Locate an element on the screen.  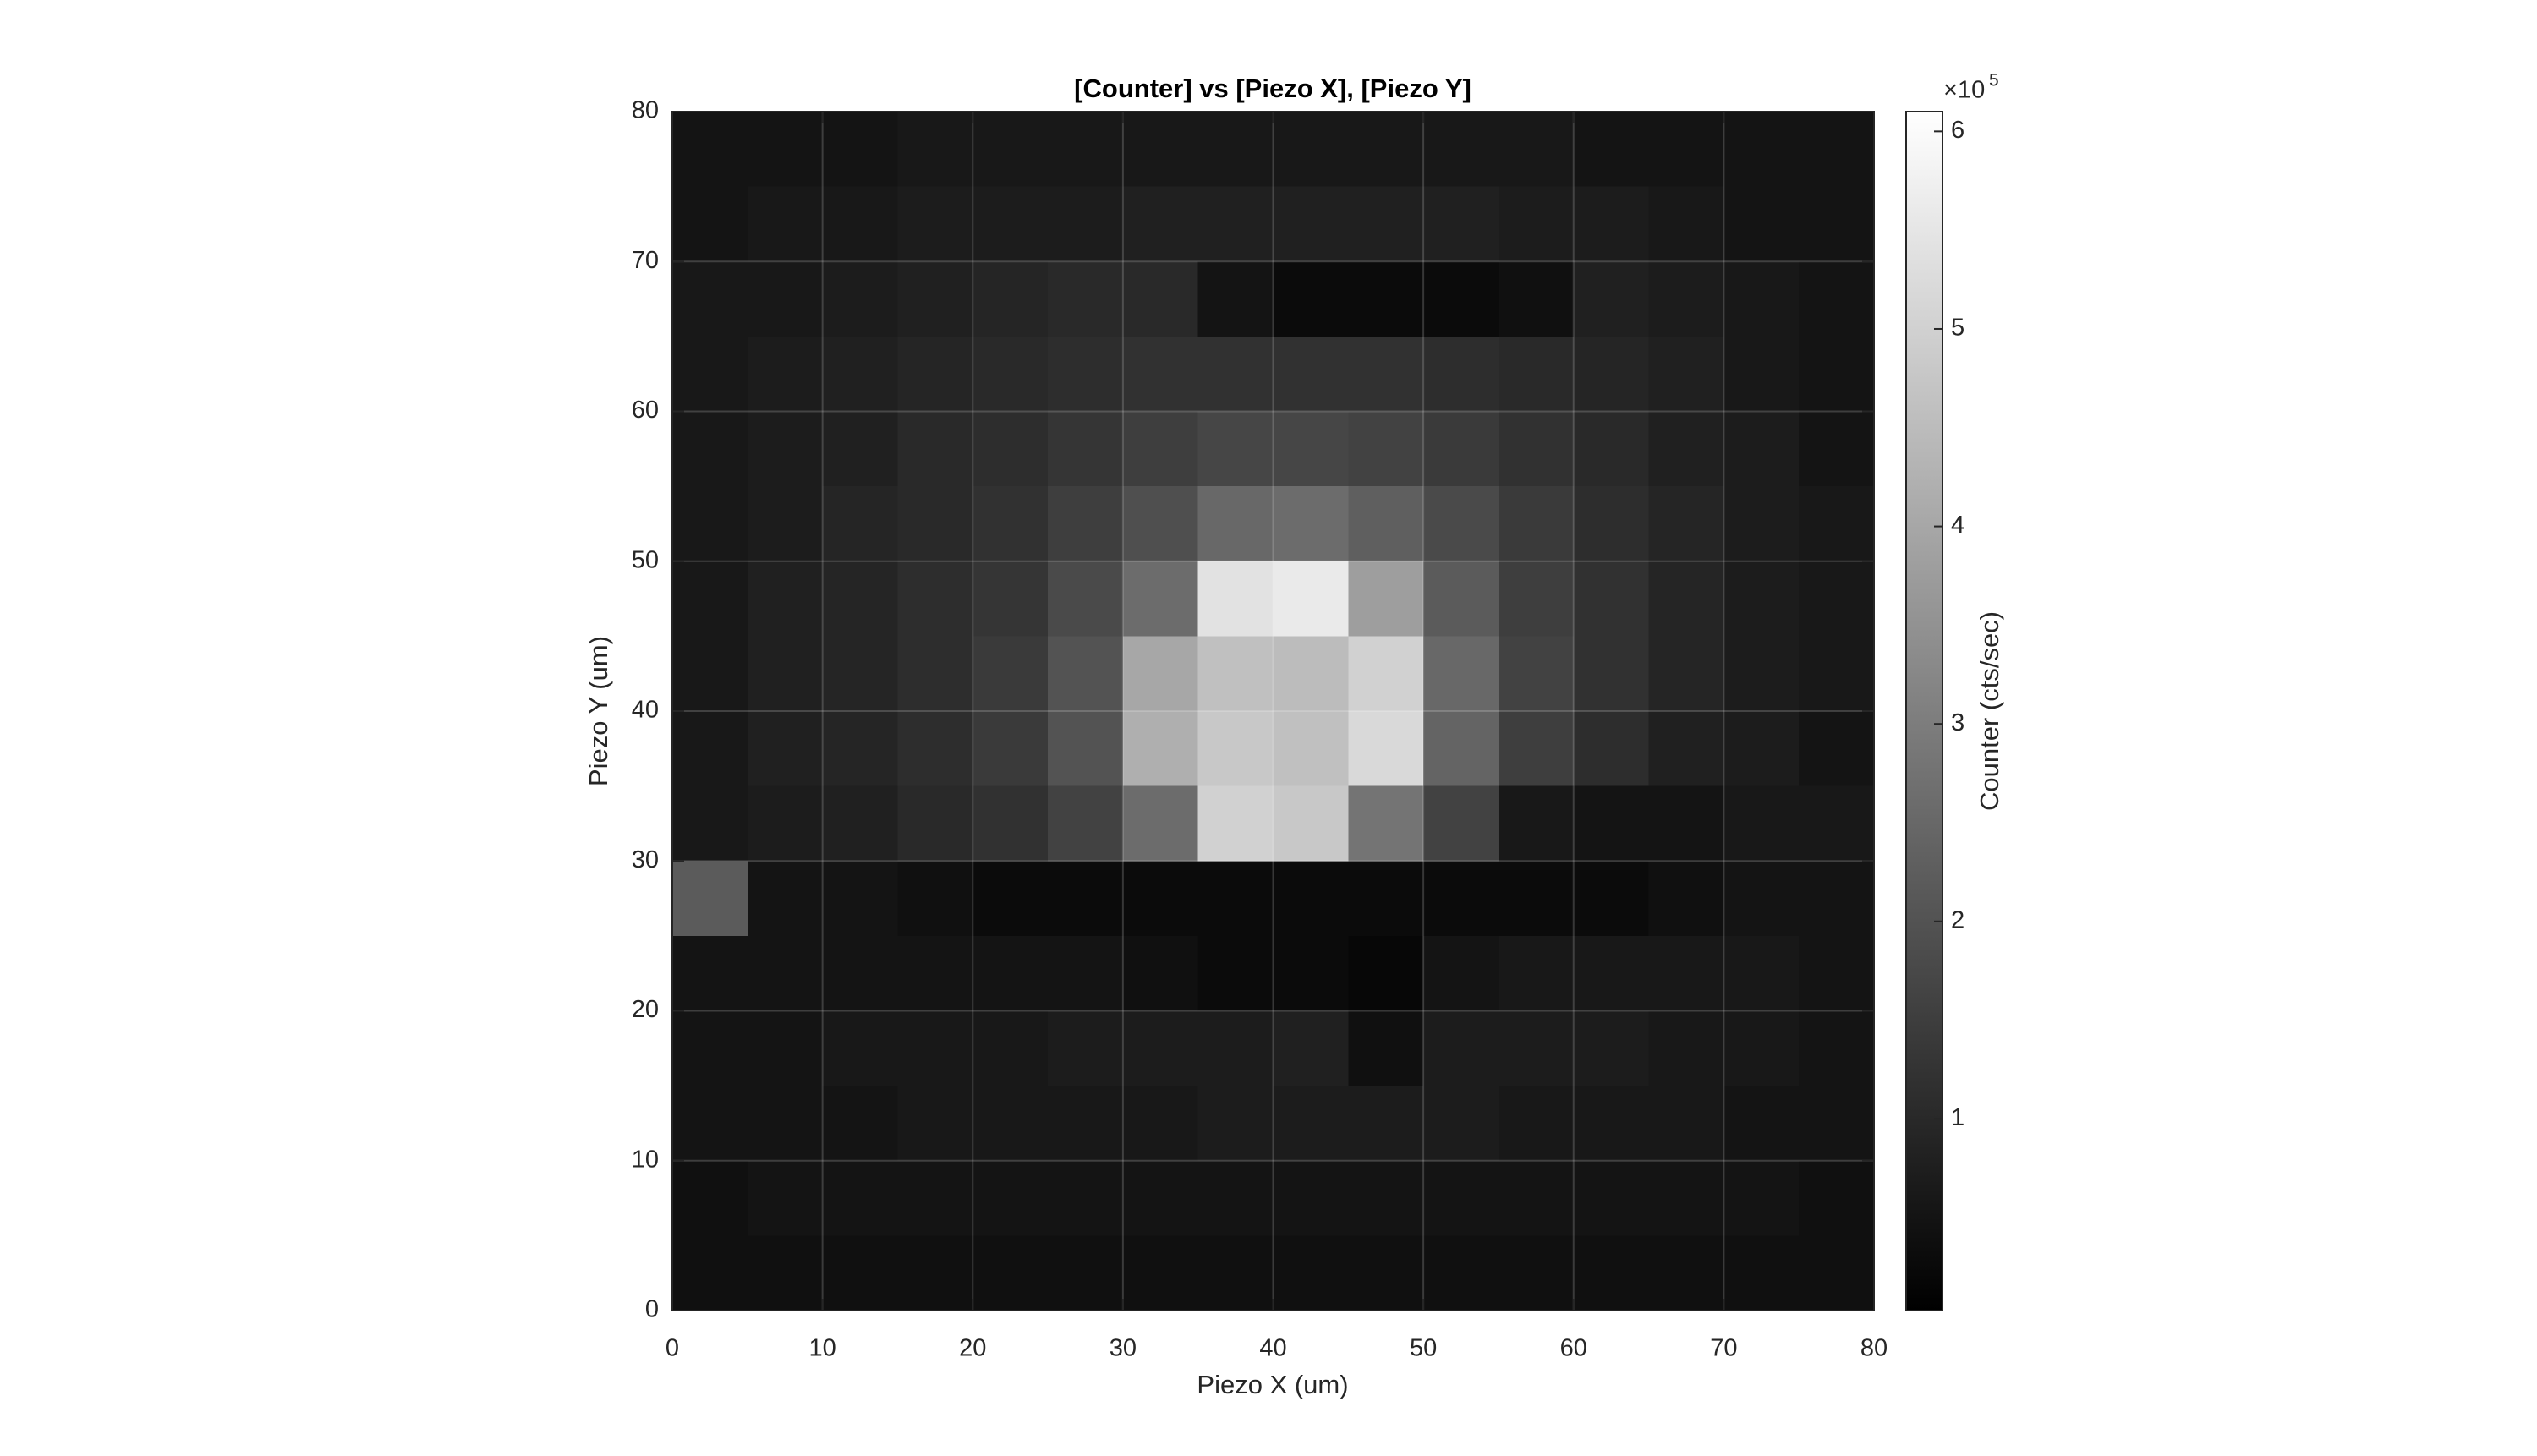
y-tick-label: 20 is located at coordinates (645, 1009).